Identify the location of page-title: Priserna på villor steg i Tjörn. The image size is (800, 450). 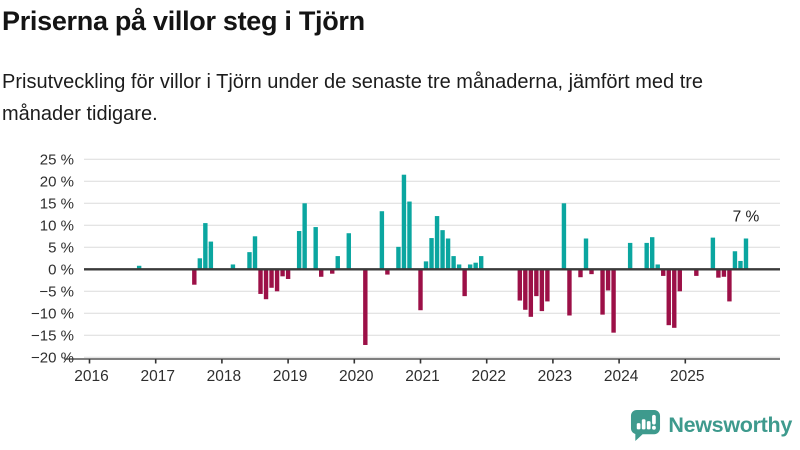
(183, 21).